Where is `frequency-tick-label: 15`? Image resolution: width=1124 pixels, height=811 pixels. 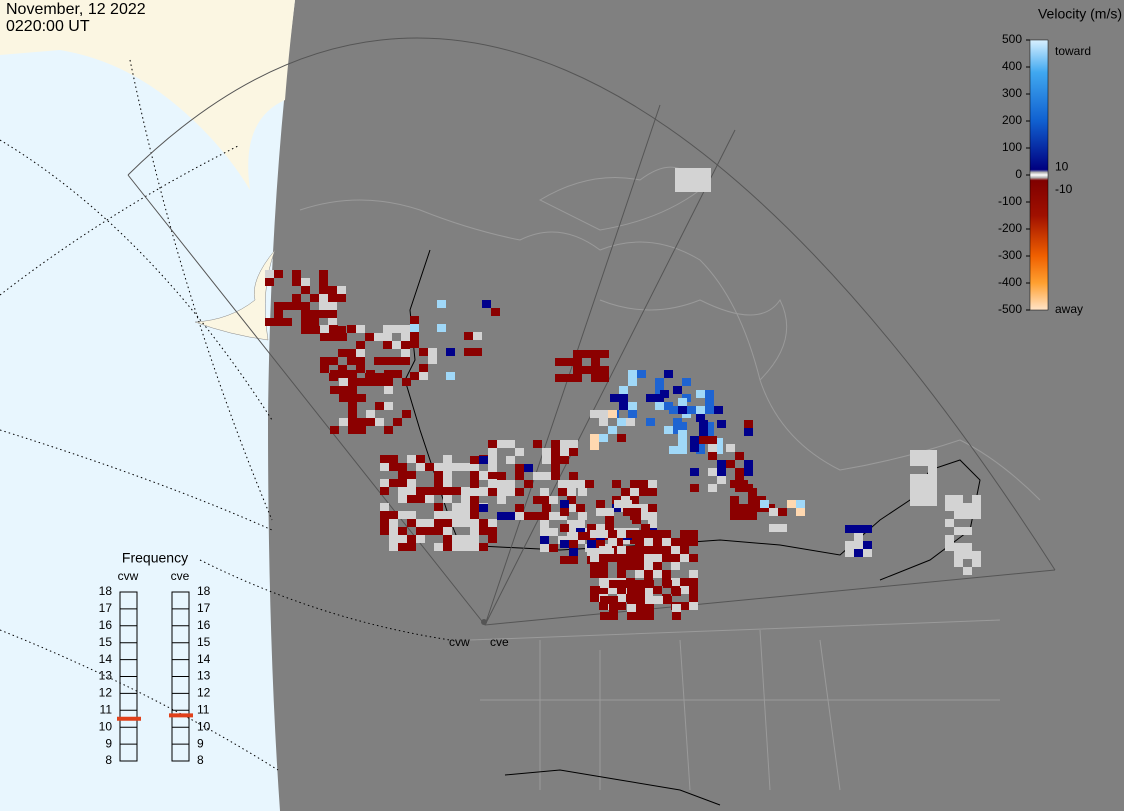 frequency-tick-label: 15 is located at coordinates (106, 642).